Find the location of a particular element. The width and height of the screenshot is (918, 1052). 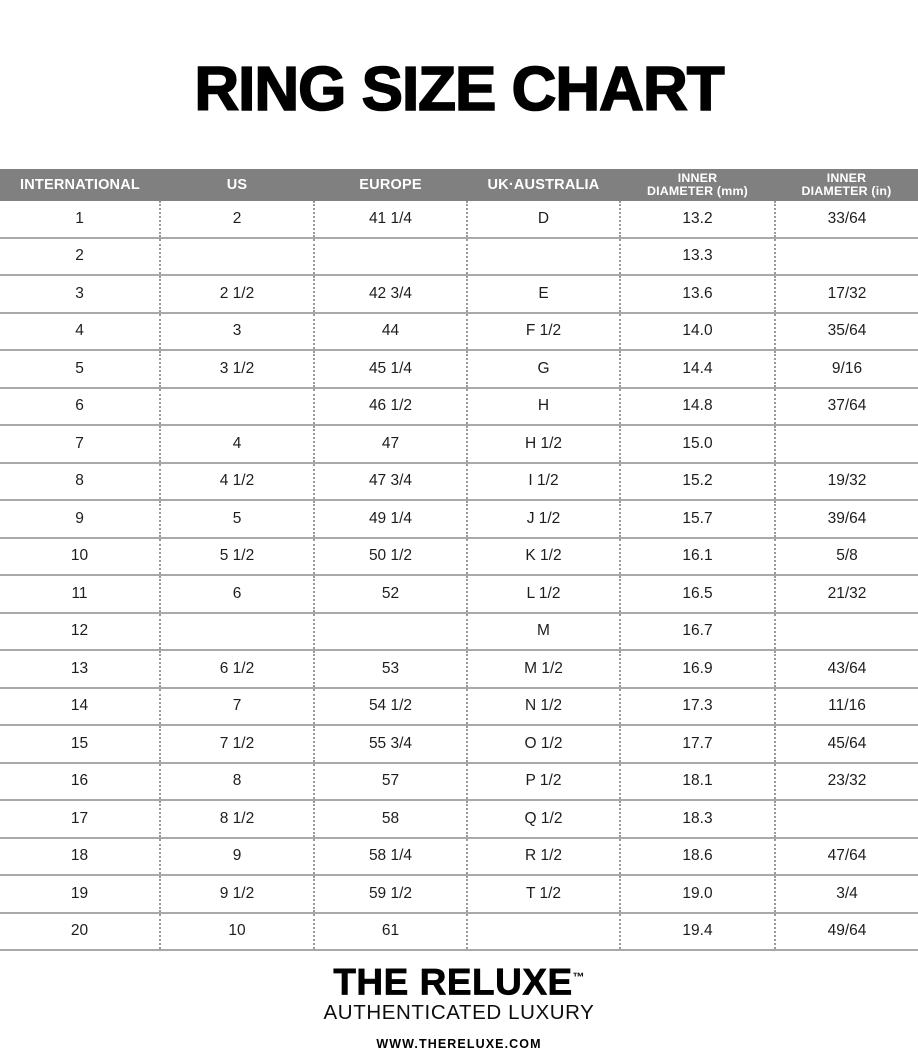

table-row: 7 4 47 H 1/2 15.0 is located at coordinates (459, 444).